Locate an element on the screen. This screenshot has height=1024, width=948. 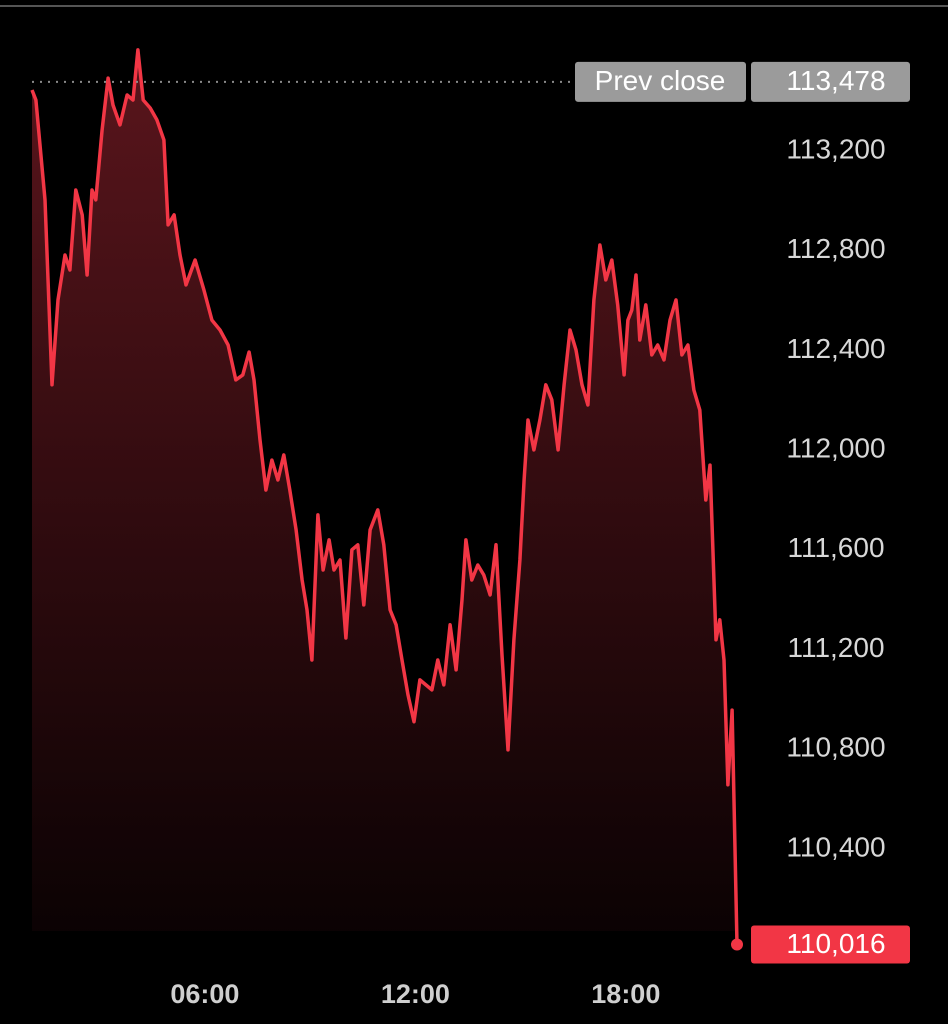
y-tick-label: 113,200 is located at coordinates (835, 148).